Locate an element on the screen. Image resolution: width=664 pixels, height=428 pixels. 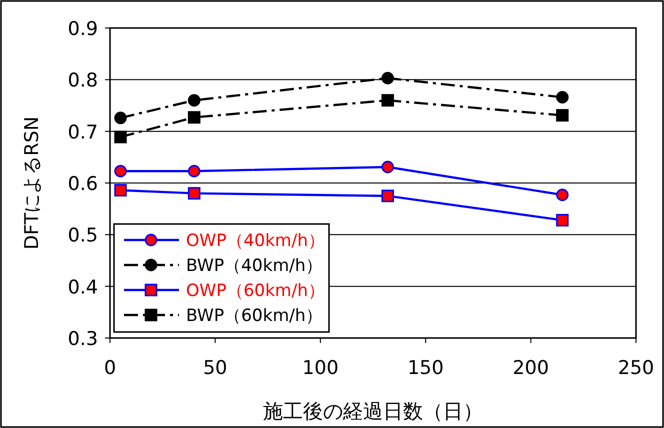
x-axis-title: 施工後の経過日数（日） is located at coordinates (373, 411).